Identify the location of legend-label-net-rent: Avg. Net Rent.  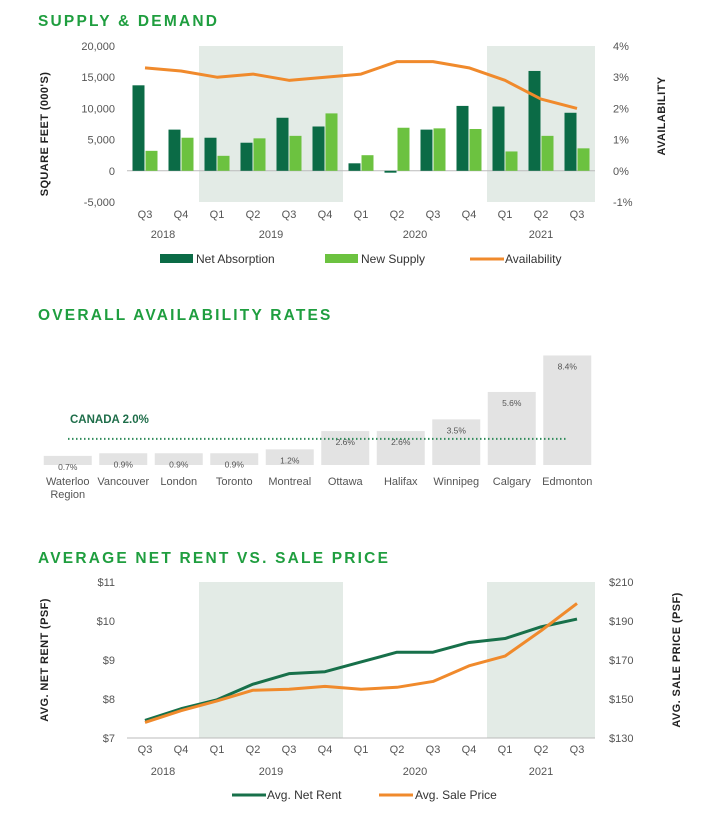
(304, 795).